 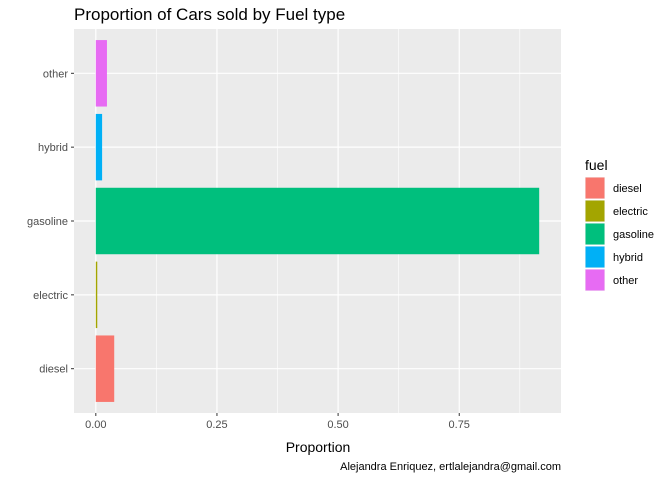 I want to click on y-tick-label: diesel, so click(x=53, y=370).